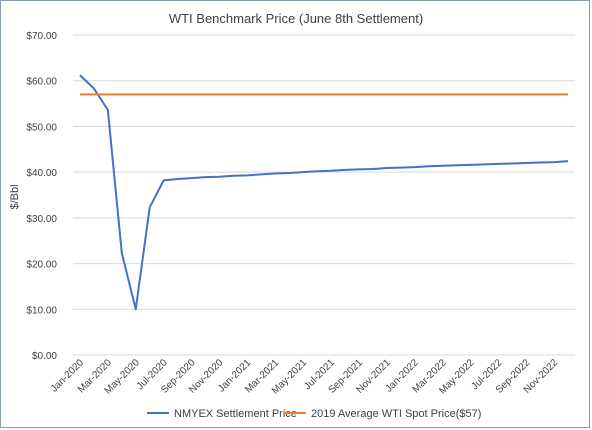 The width and height of the screenshot is (592, 430). I want to click on y-tick-label: $70.00, so click(41, 36).